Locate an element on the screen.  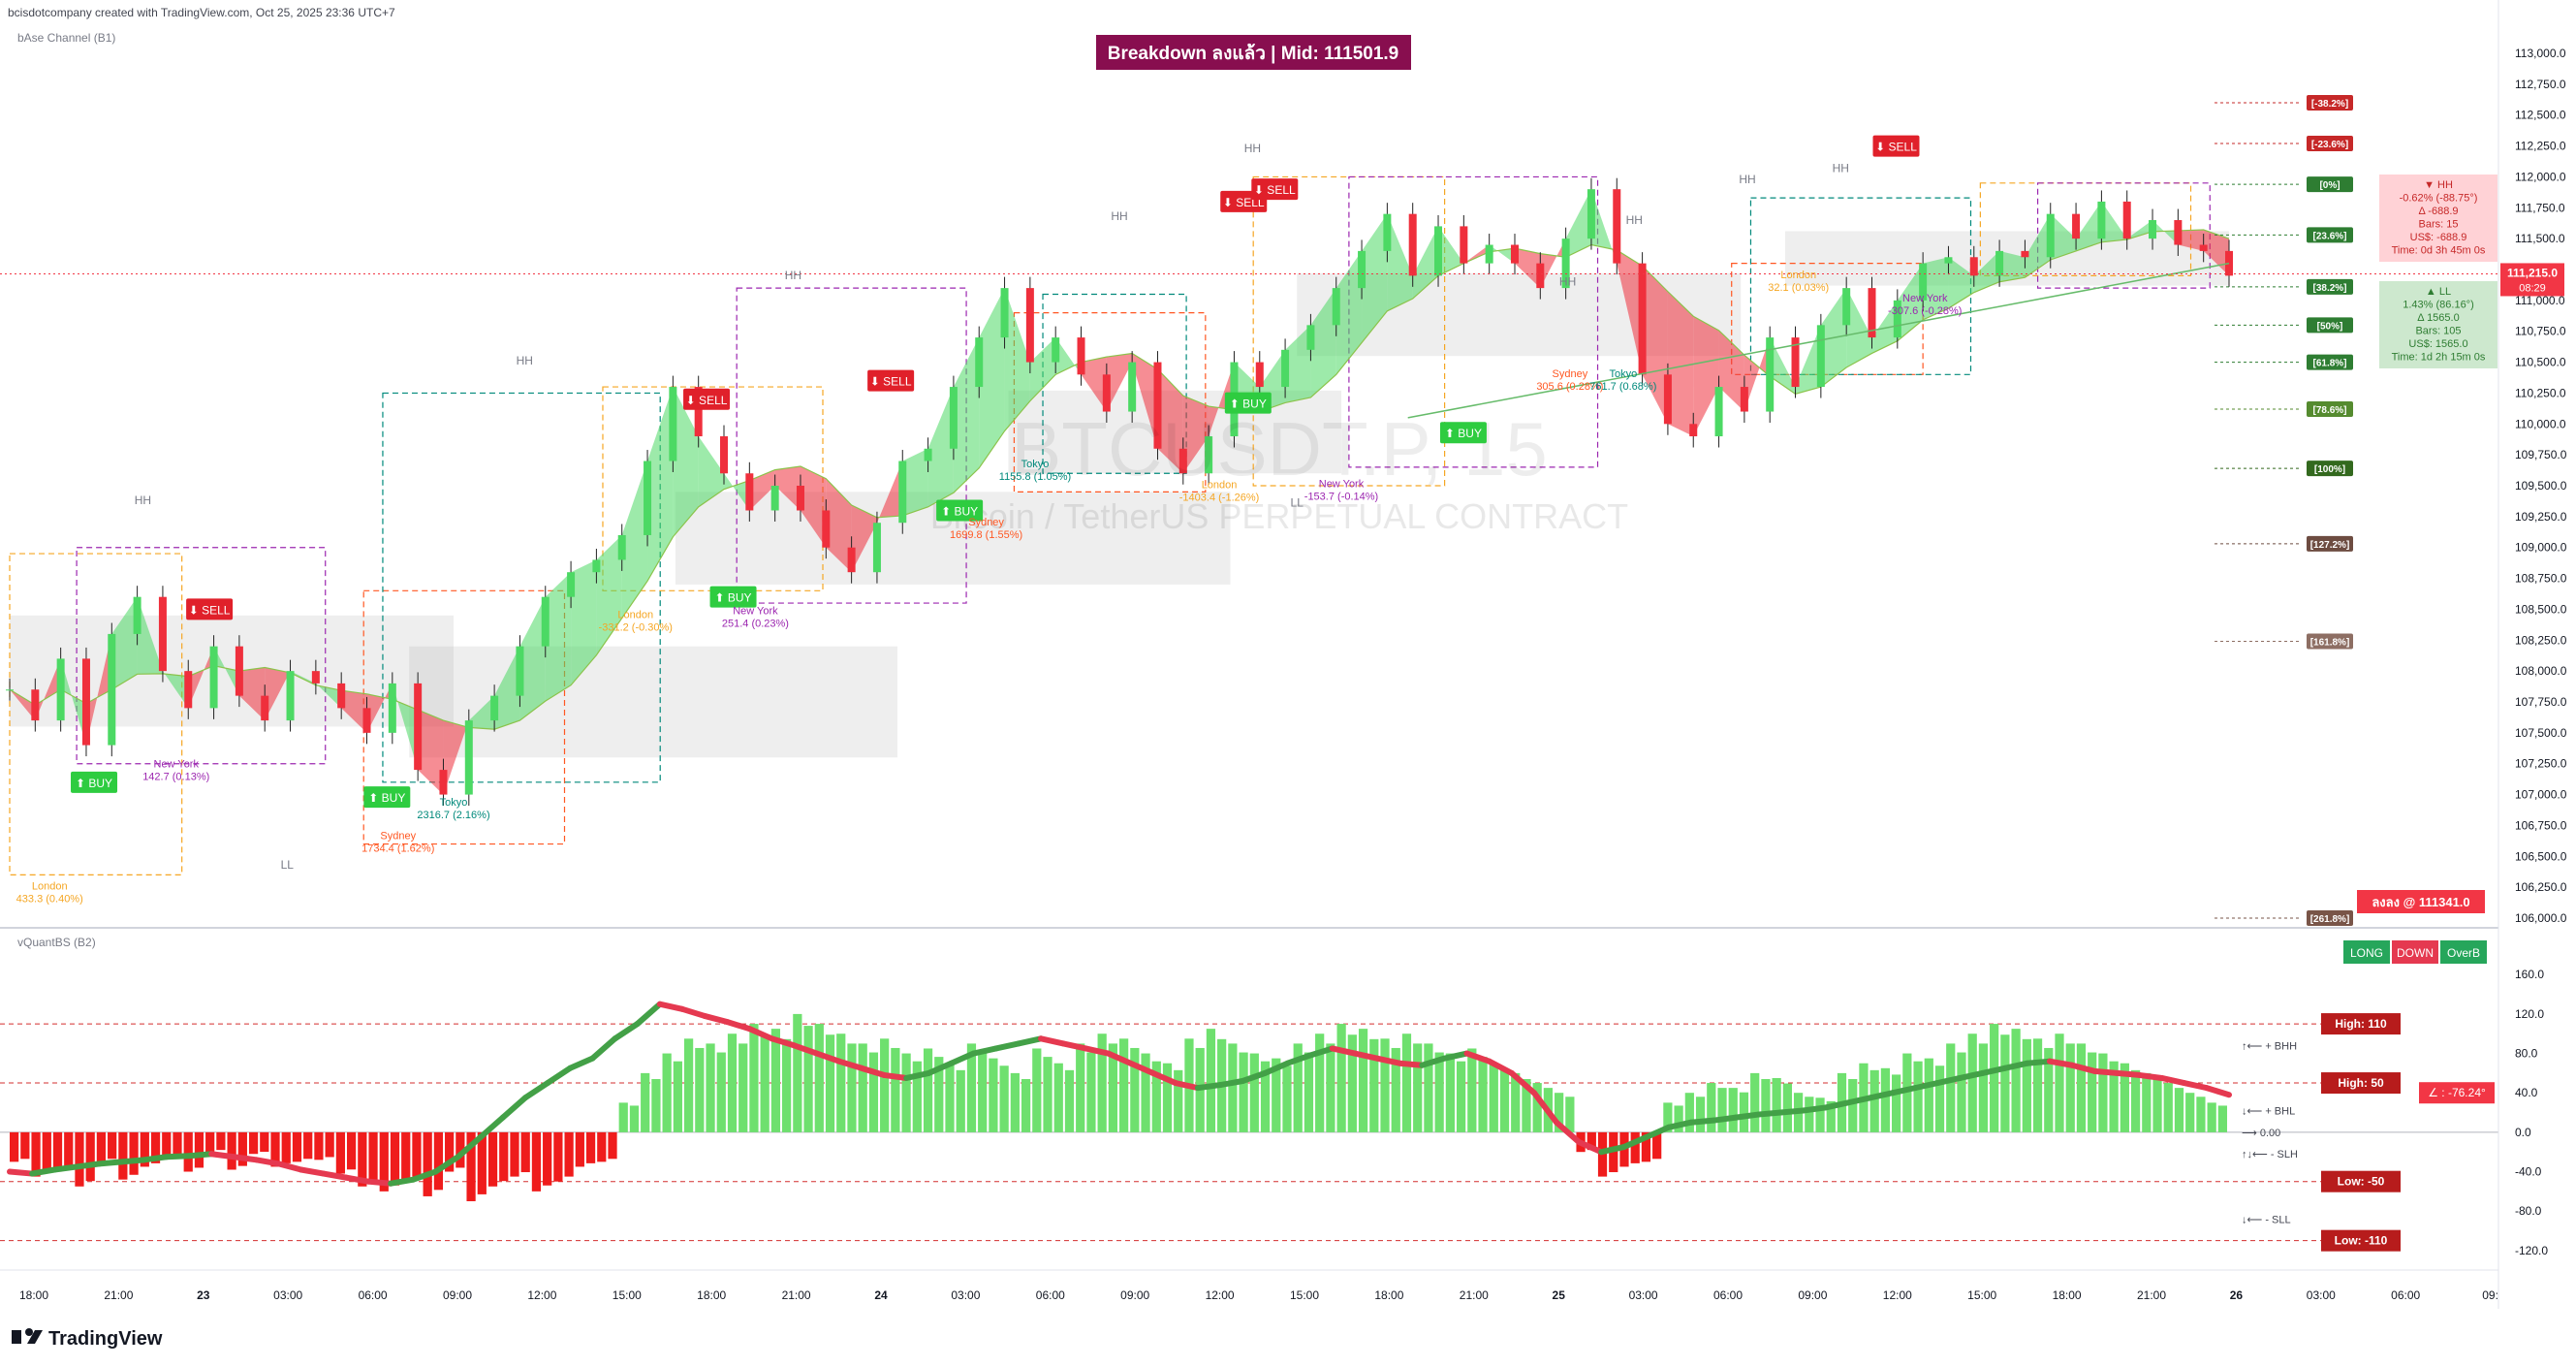
sub-indicator-title: vQuantBS (B2) is located at coordinates (56, 943).